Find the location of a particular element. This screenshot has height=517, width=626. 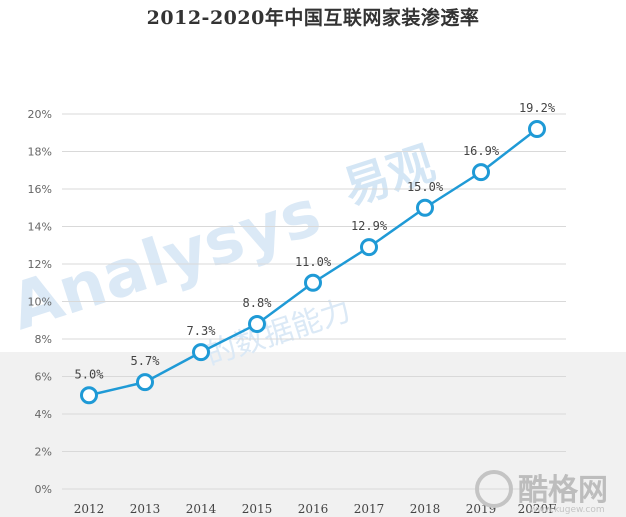

data-label: 5.0% is located at coordinates (90, 374).